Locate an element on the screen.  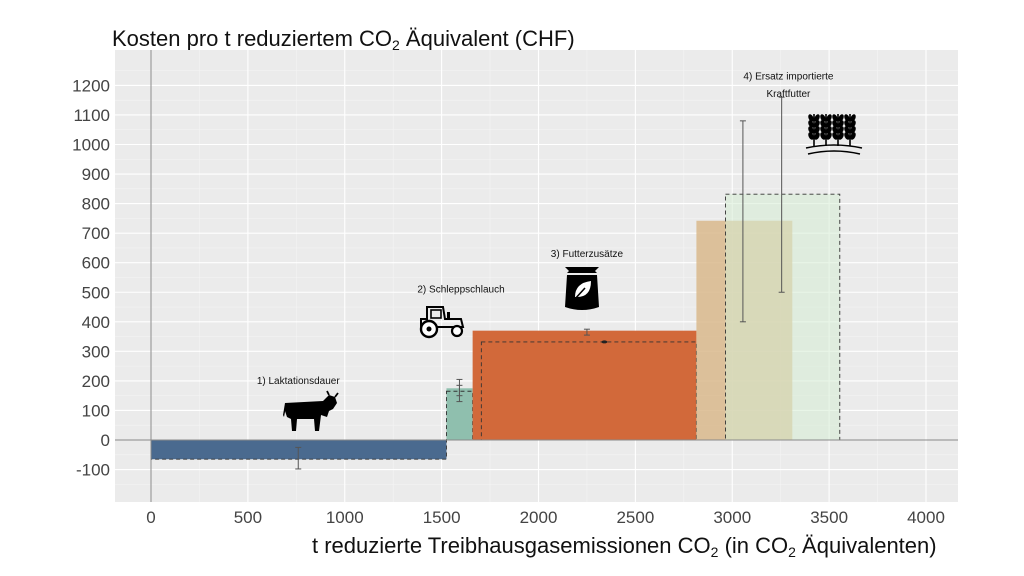
x-tick-label: 2500 is located at coordinates (635, 517).